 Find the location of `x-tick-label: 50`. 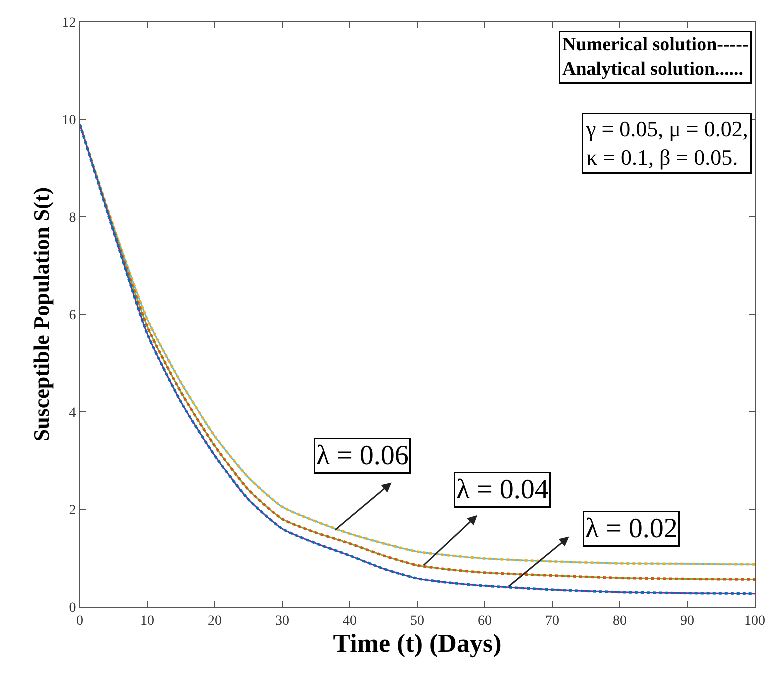

x-tick-label: 50 is located at coordinates (417, 621).